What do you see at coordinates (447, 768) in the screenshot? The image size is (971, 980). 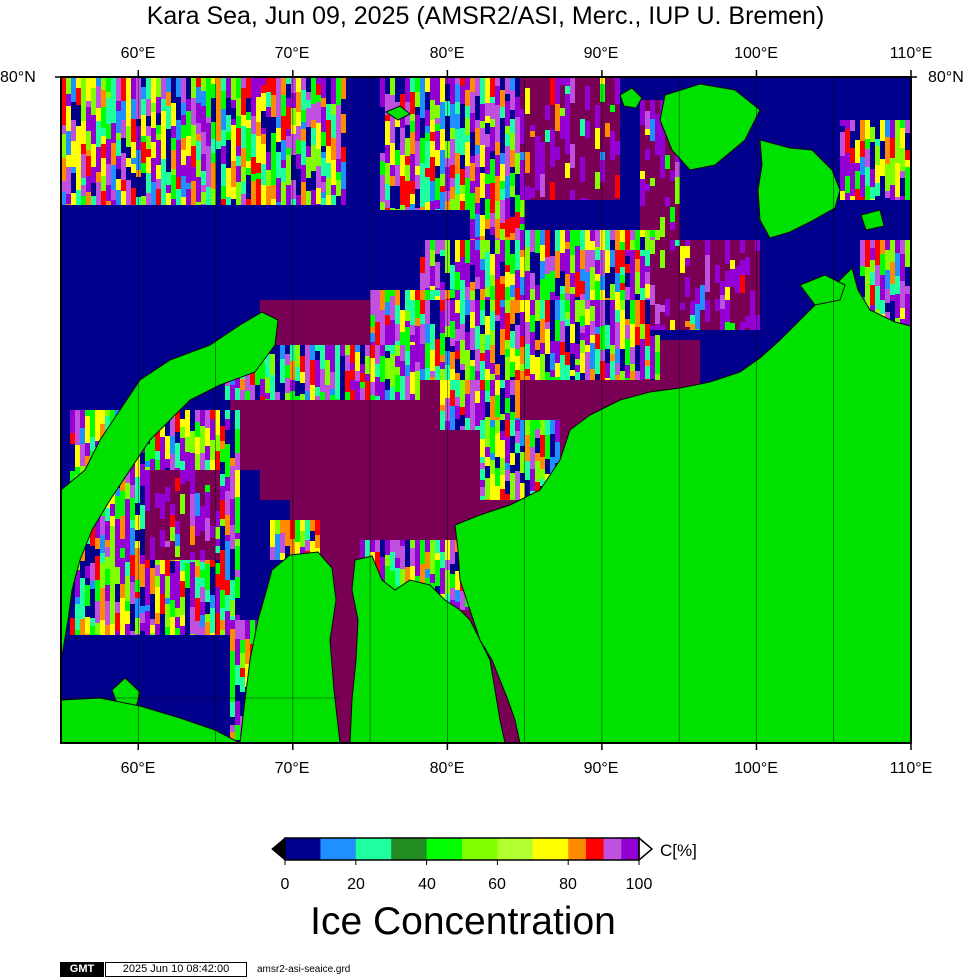 I see `bottom-lon-tick-80: 80°E` at bounding box center [447, 768].